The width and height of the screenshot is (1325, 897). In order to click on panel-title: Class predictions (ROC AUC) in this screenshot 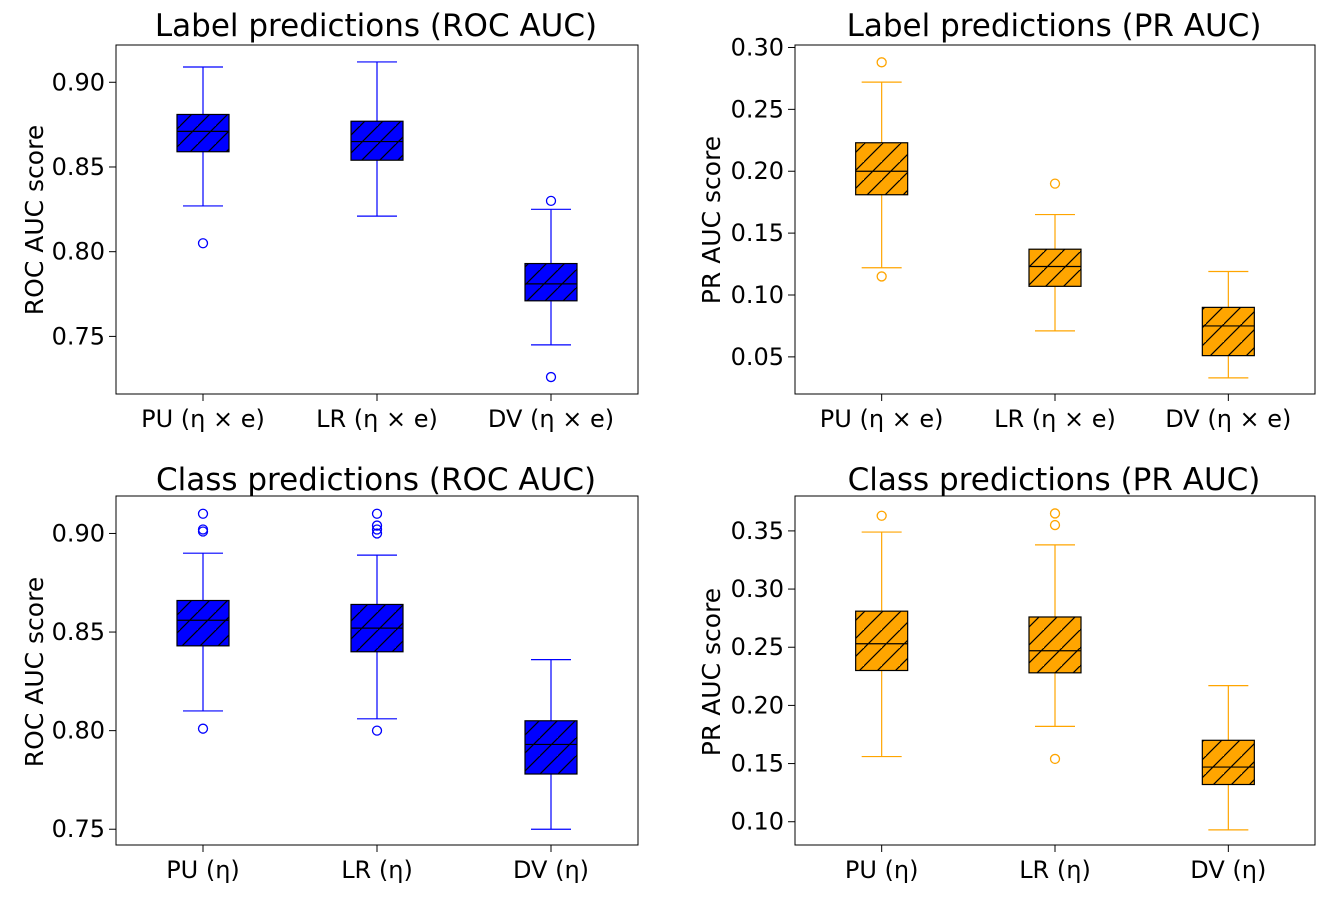, I will do `click(376, 480)`.